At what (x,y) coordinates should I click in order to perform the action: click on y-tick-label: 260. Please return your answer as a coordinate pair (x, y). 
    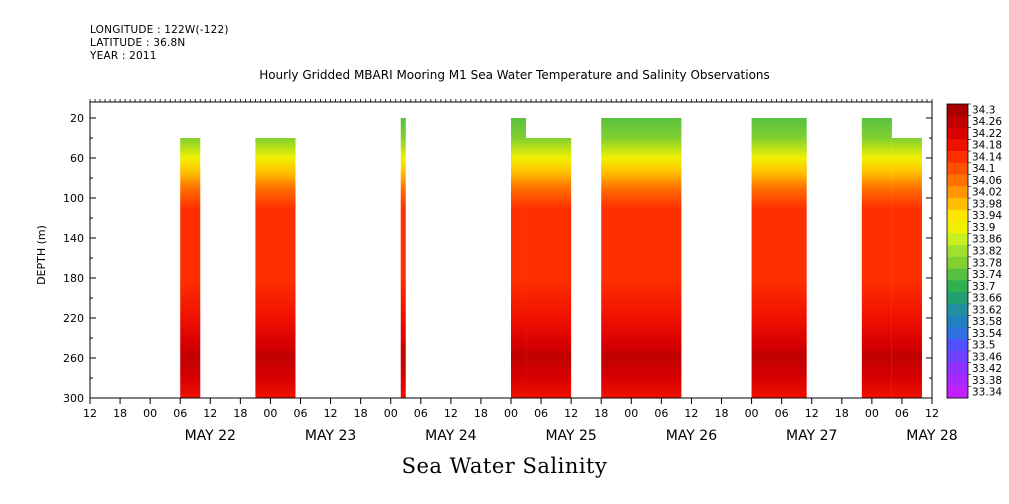
    Looking at the image, I should click on (73, 358).